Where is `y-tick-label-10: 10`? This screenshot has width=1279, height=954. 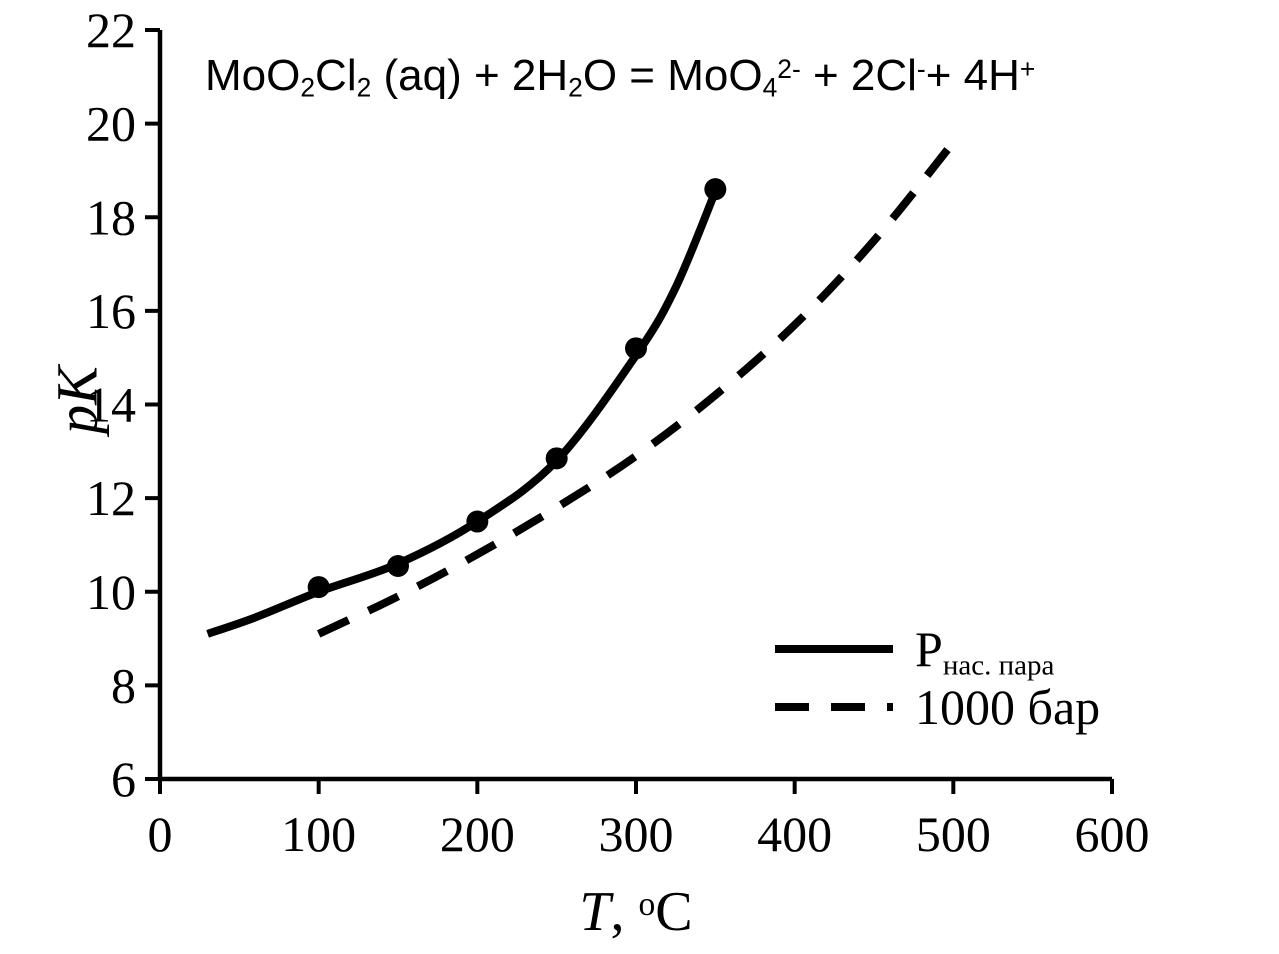 y-tick-label-10: 10 is located at coordinates (111, 592).